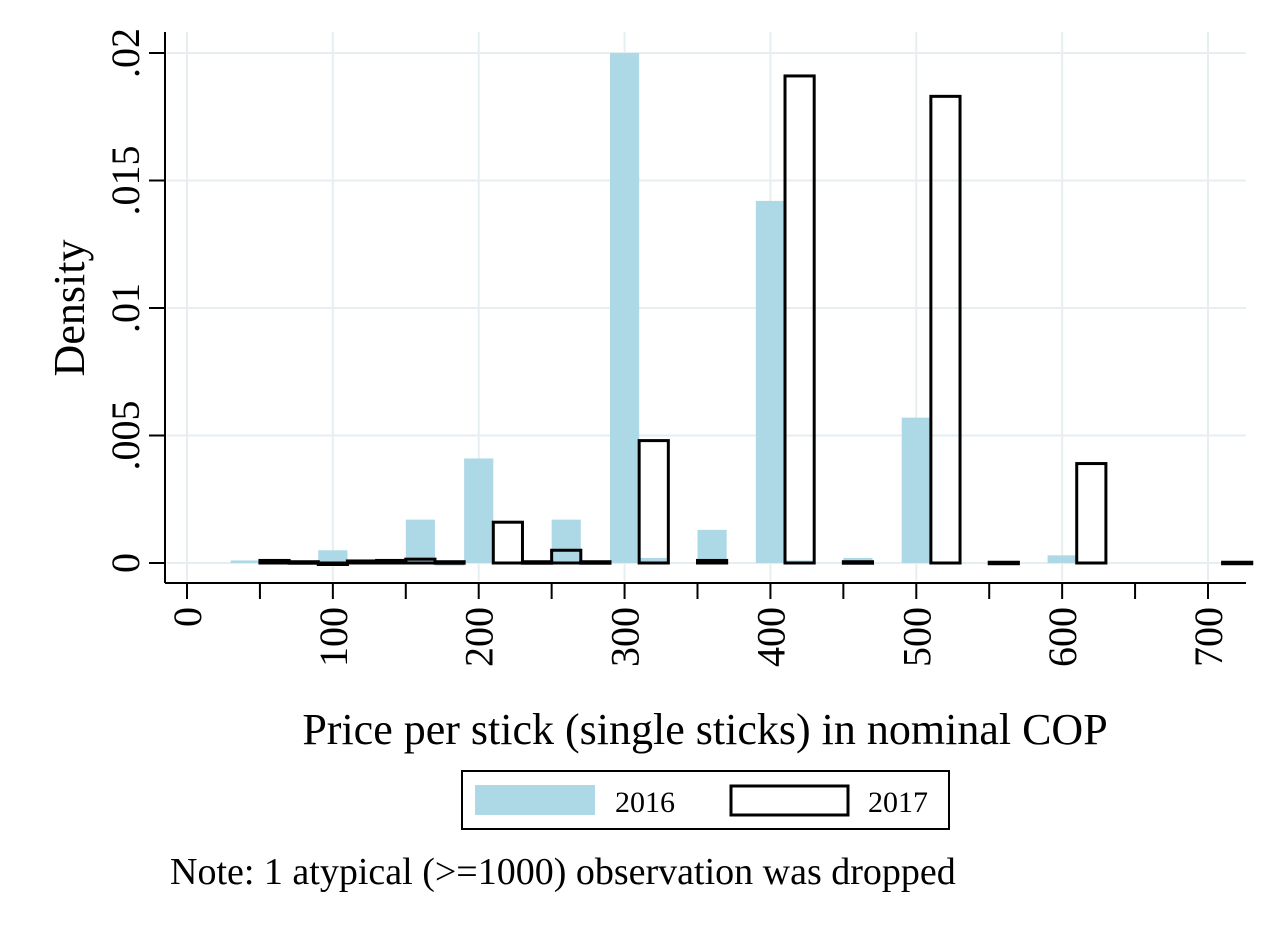 The image size is (1280, 936). I want to click on legend-label-2017: 2017, so click(898, 802).